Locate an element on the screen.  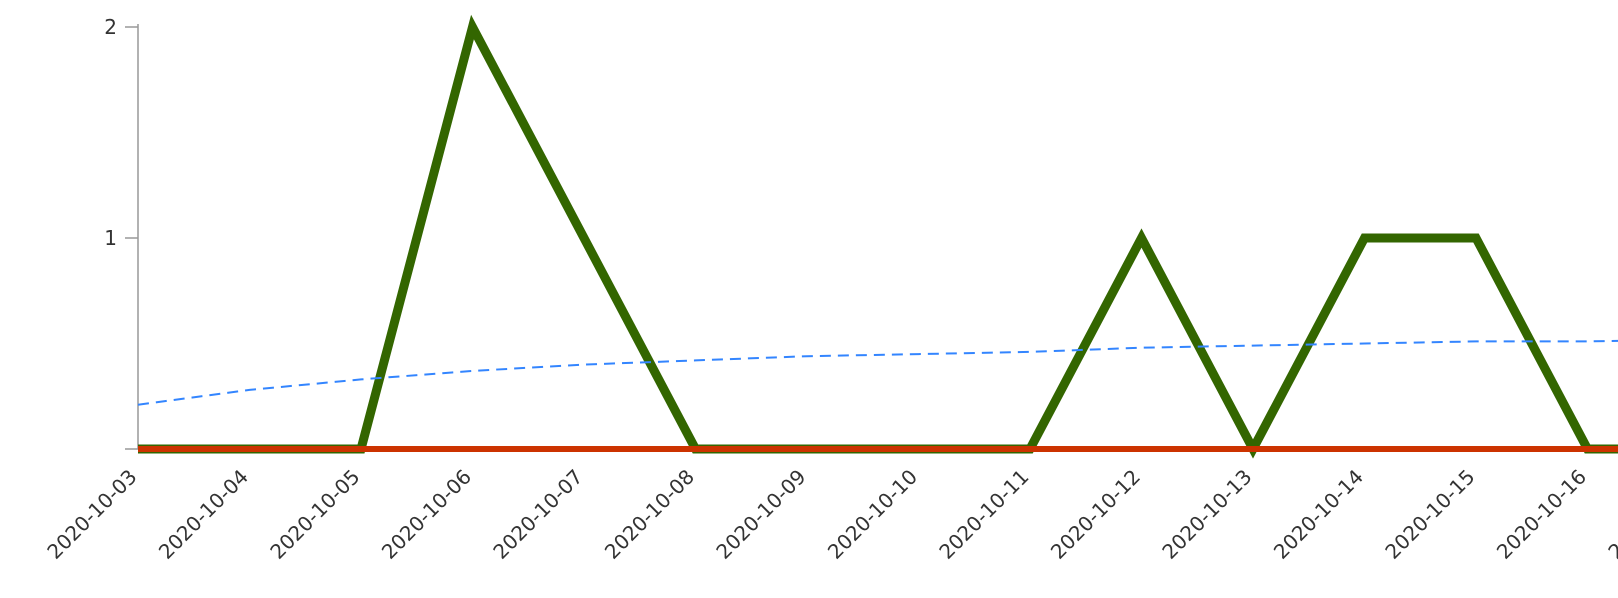
series-line-blue-dashed is located at coordinates (877, 372).